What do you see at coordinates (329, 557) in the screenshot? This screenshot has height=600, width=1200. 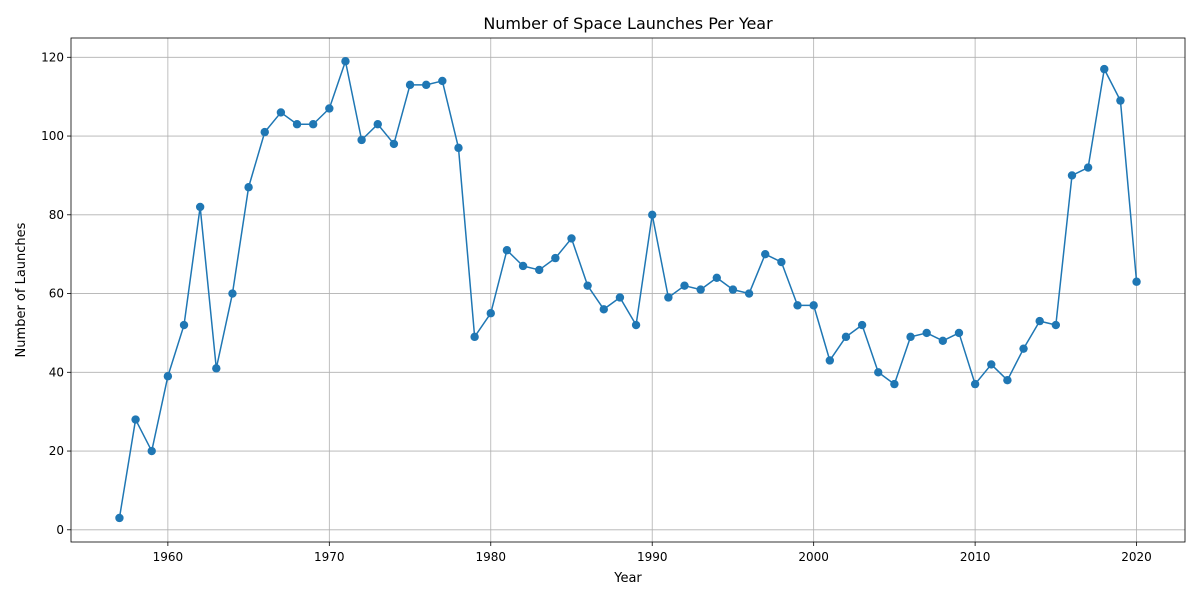 I see `x-tick-label: 1970` at bounding box center [329, 557].